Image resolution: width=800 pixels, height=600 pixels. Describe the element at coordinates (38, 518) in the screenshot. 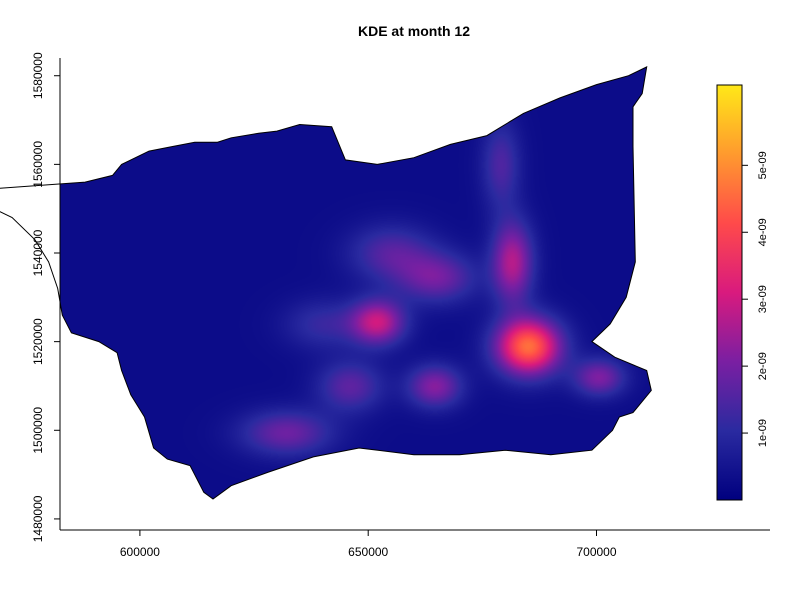

I see `y-tick-label: 1480000` at that location.